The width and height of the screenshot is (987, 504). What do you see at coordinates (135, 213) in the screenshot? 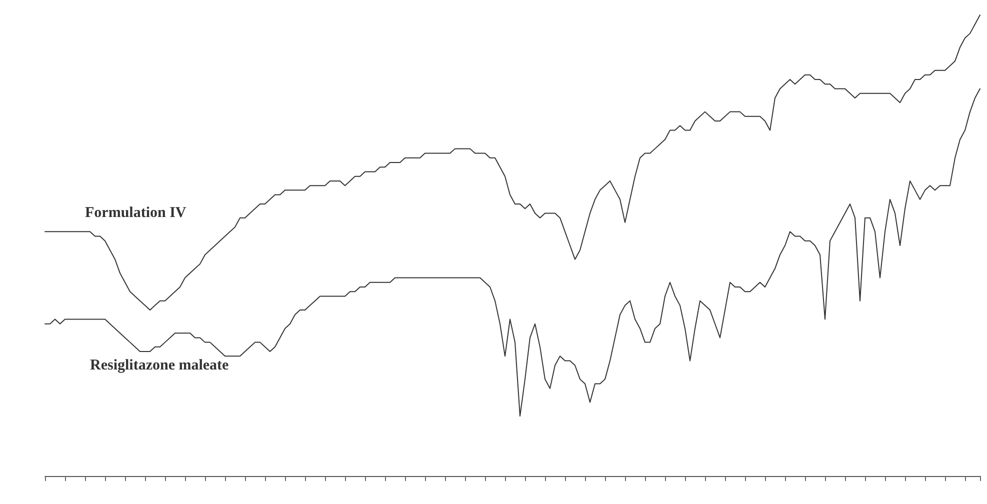
I see `series-label: Formulation IV` at bounding box center [135, 213].